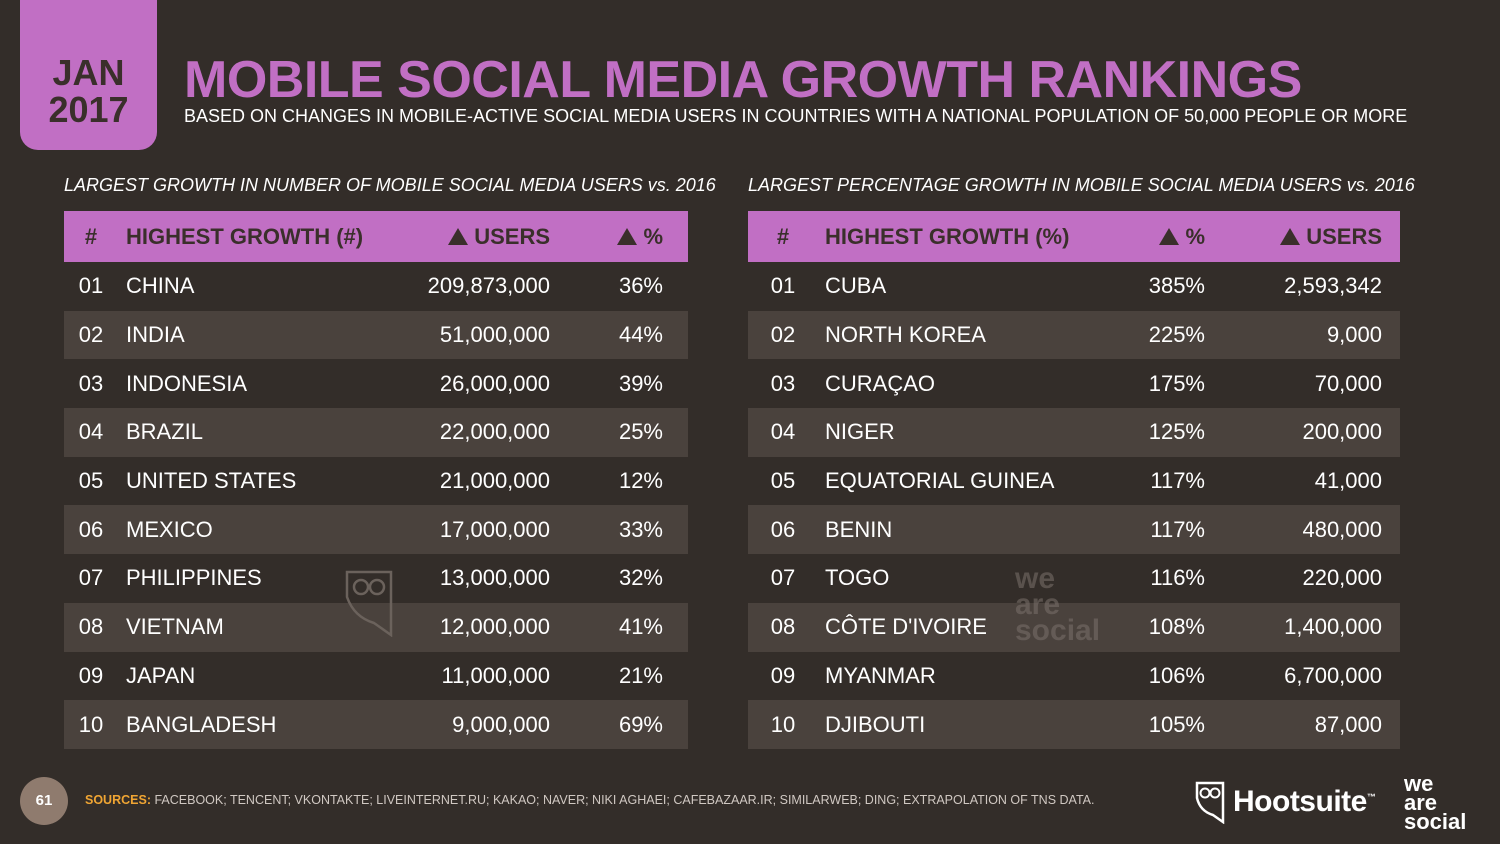  Describe the element at coordinates (1074, 676) in the screenshot. I see `table-row: 09 MYANMAR 106% 6,700,000` at that location.